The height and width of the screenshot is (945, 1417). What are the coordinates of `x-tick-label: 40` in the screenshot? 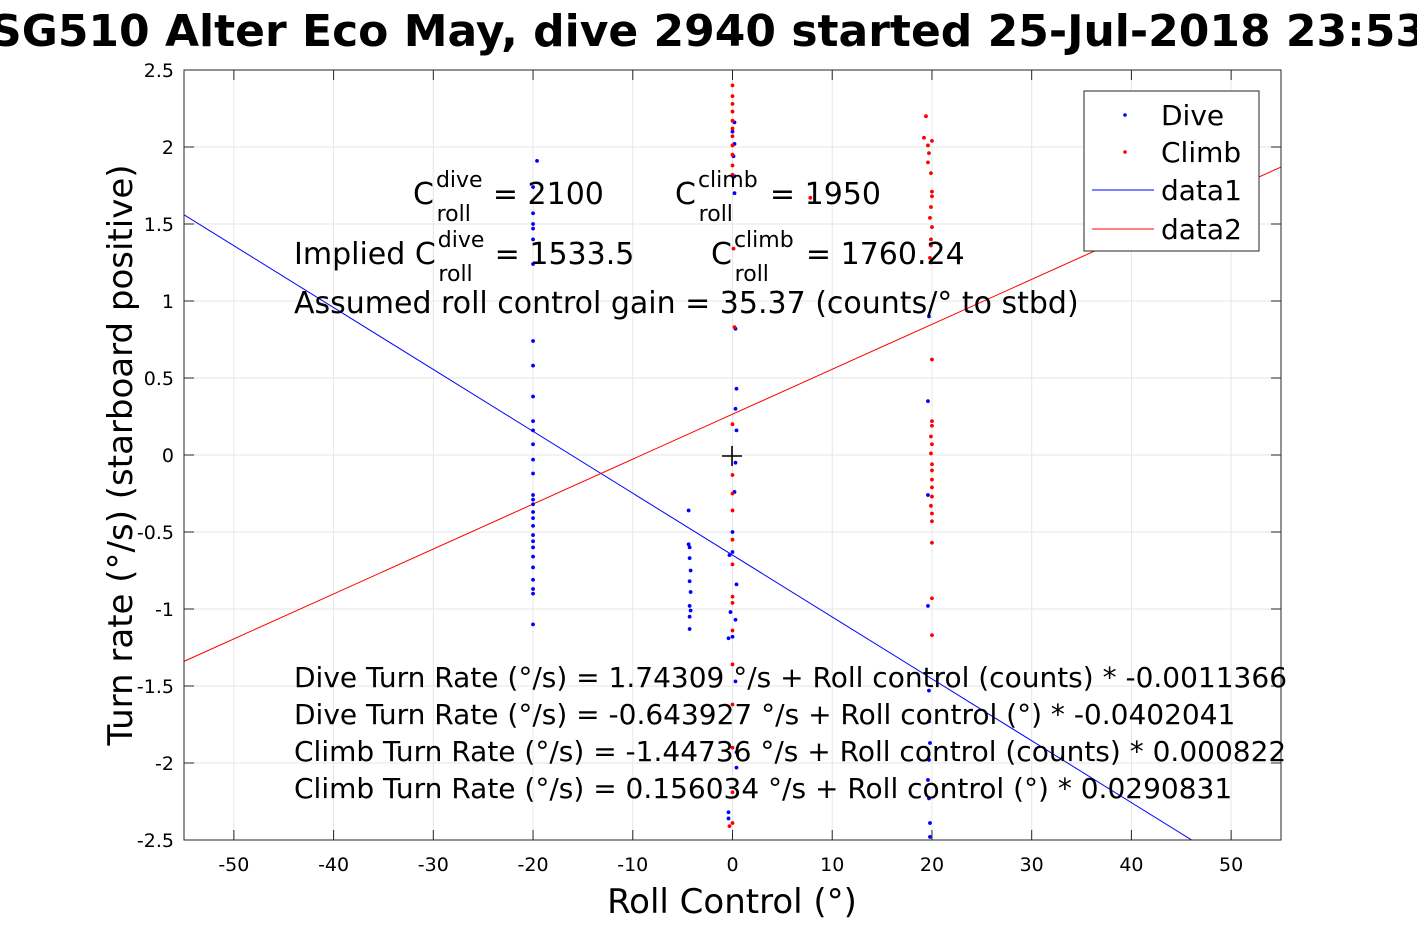 It's located at (1131, 865).